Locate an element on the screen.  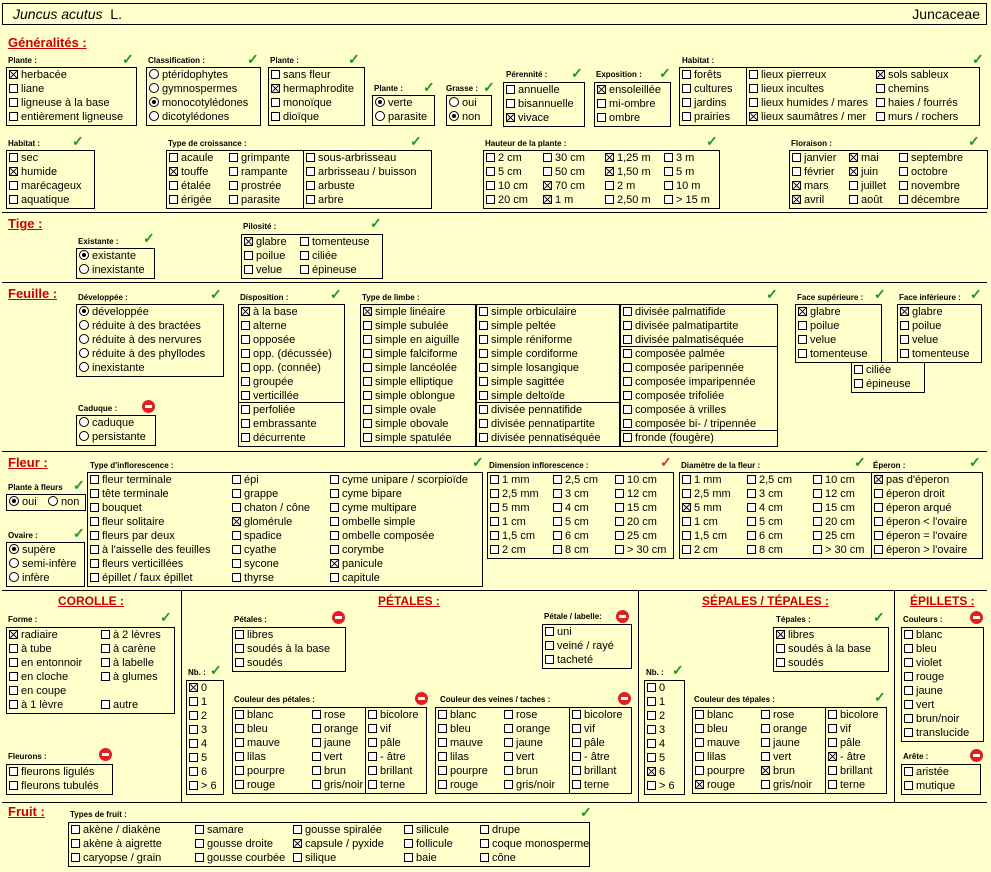
option-cyme-multipare: cyme multipare is located at coordinates (373, 509).